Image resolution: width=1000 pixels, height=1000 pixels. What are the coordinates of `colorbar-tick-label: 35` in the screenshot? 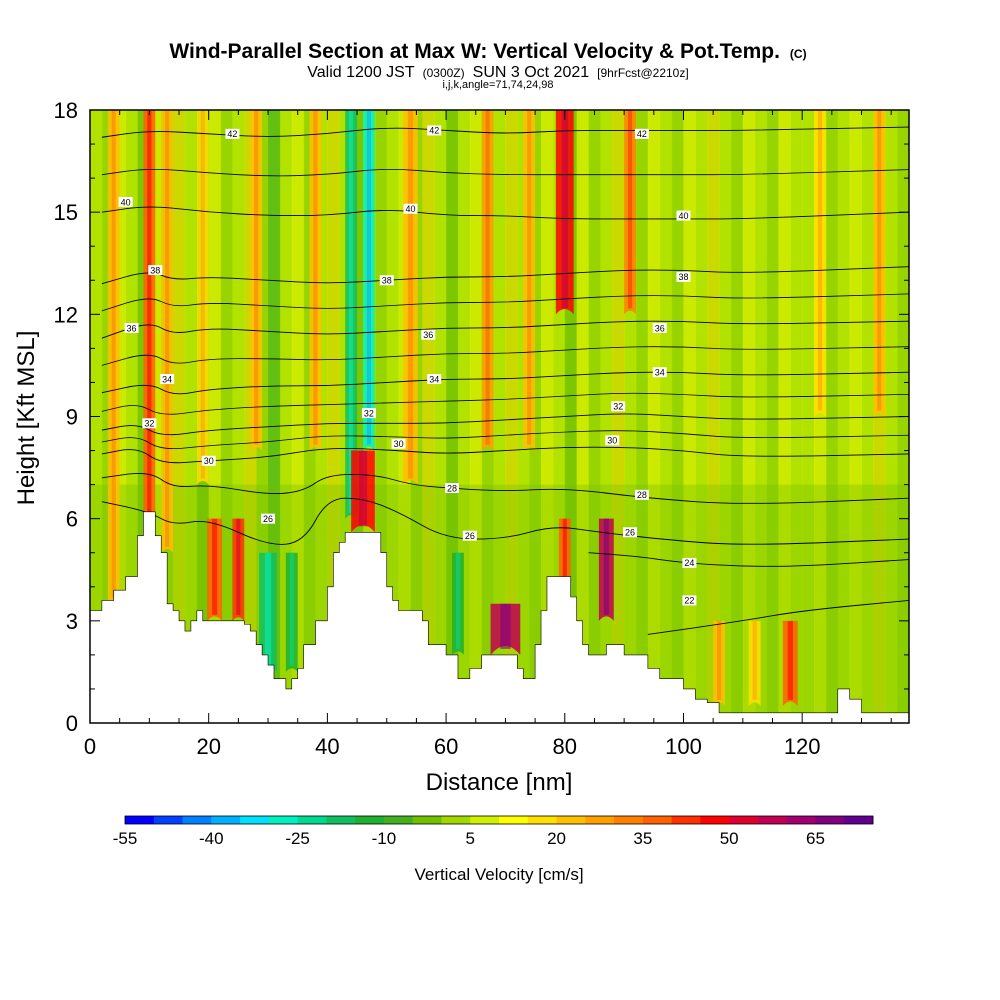 It's located at (642, 838).